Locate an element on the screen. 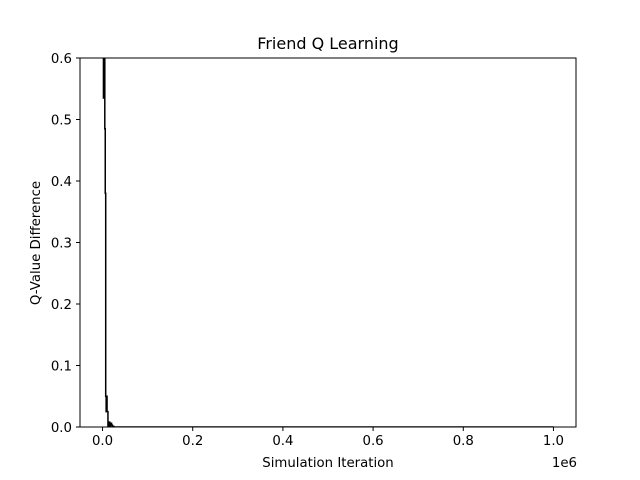 The height and width of the screenshot is (480, 640). y-tick-label: 0.3 is located at coordinates (61, 244).